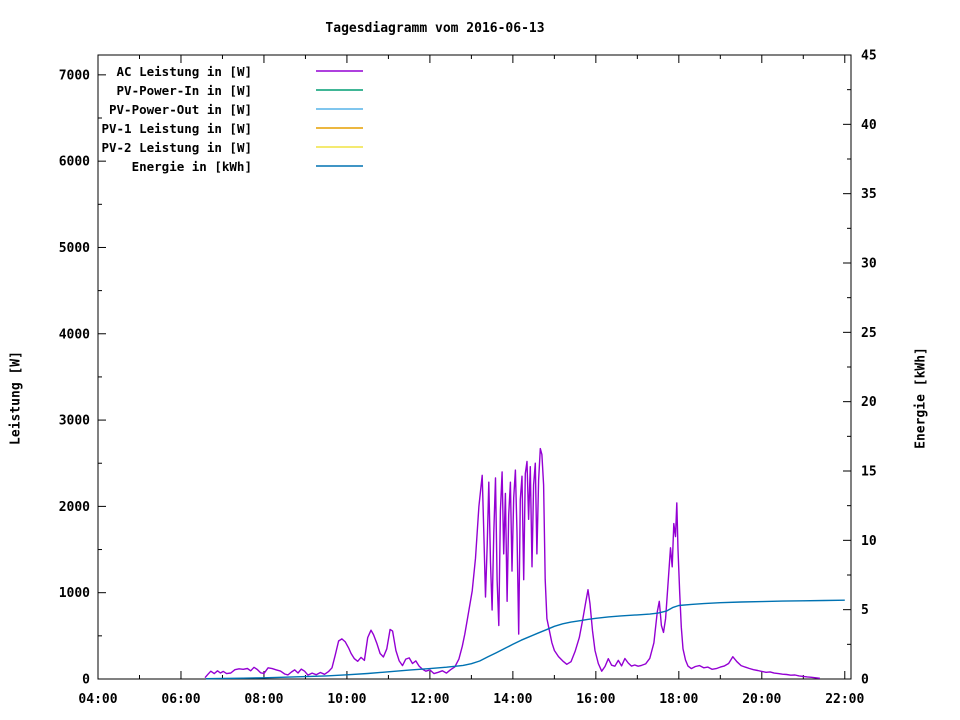  I want to click on y-left-tick-label: 3000, so click(74, 421).